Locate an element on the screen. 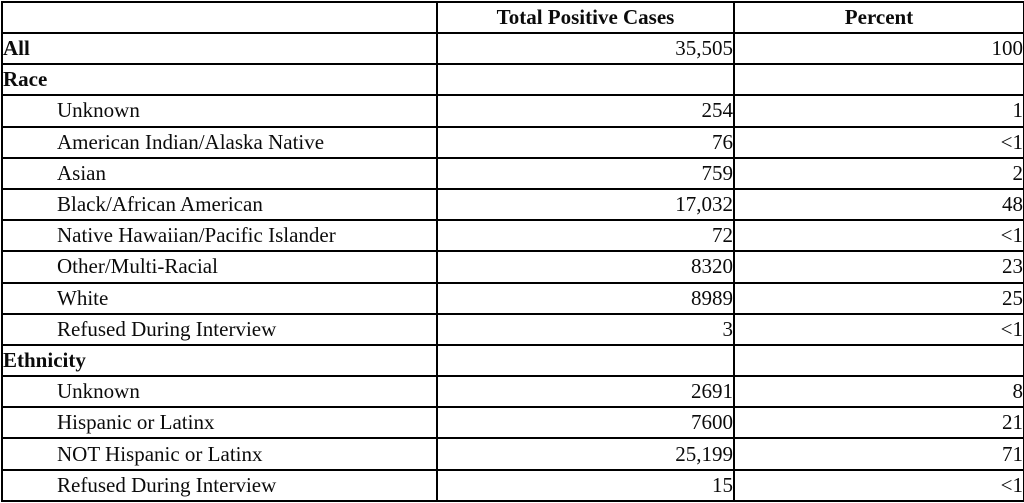 This screenshot has width=1024, height=503. row-cases: 8989 is located at coordinates (585, 298).